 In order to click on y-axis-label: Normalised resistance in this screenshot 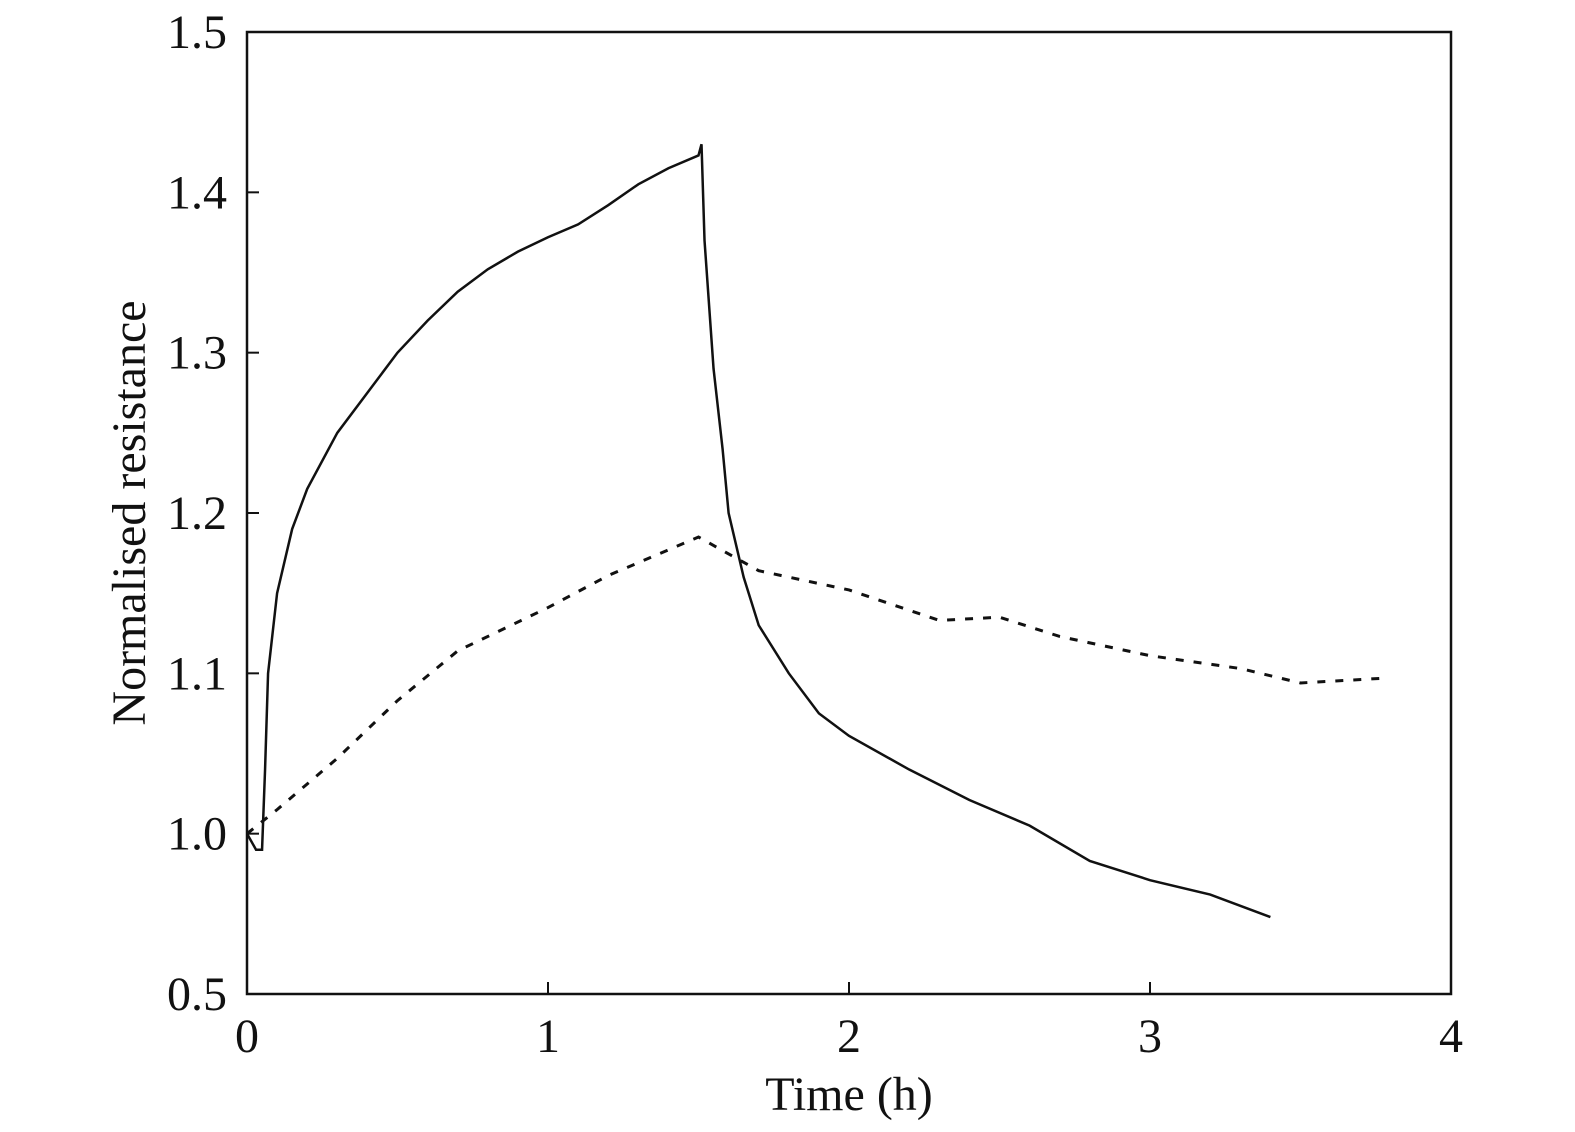, I will do `click(129, 512)`.